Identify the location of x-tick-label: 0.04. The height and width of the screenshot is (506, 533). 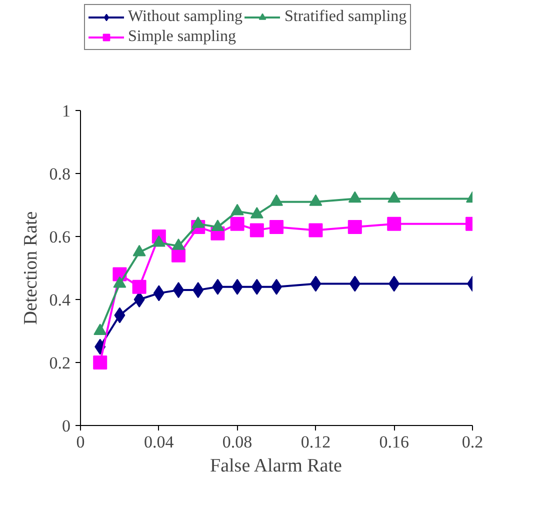
(159, 442).